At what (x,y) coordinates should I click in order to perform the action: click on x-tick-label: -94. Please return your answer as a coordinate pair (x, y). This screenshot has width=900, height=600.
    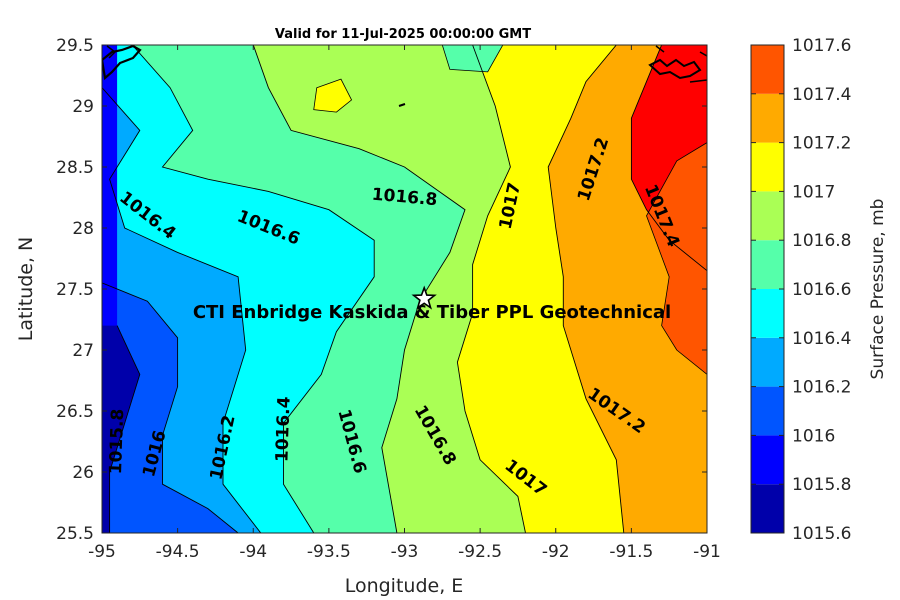
    Looking at the image, I should click on (253, 552).